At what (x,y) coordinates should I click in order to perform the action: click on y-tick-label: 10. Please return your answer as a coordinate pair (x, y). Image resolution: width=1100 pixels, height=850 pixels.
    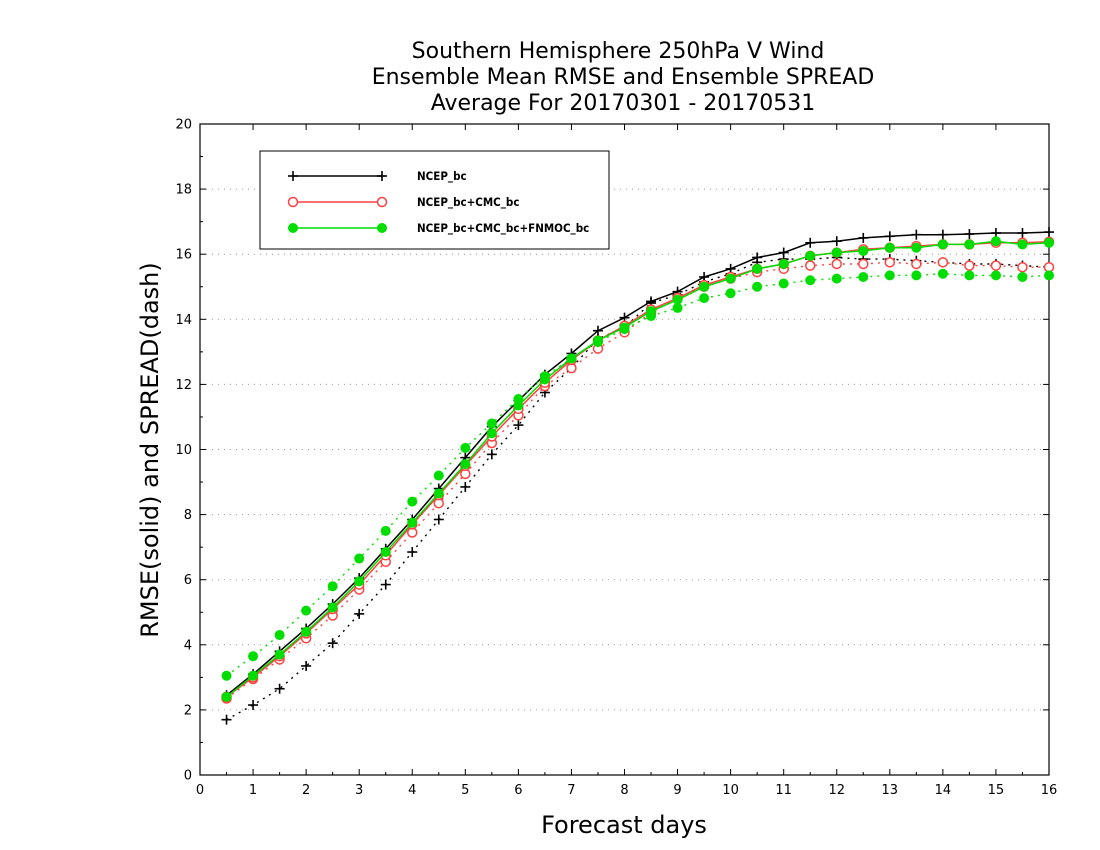
    Looking at the image, I should click on (183, 450).